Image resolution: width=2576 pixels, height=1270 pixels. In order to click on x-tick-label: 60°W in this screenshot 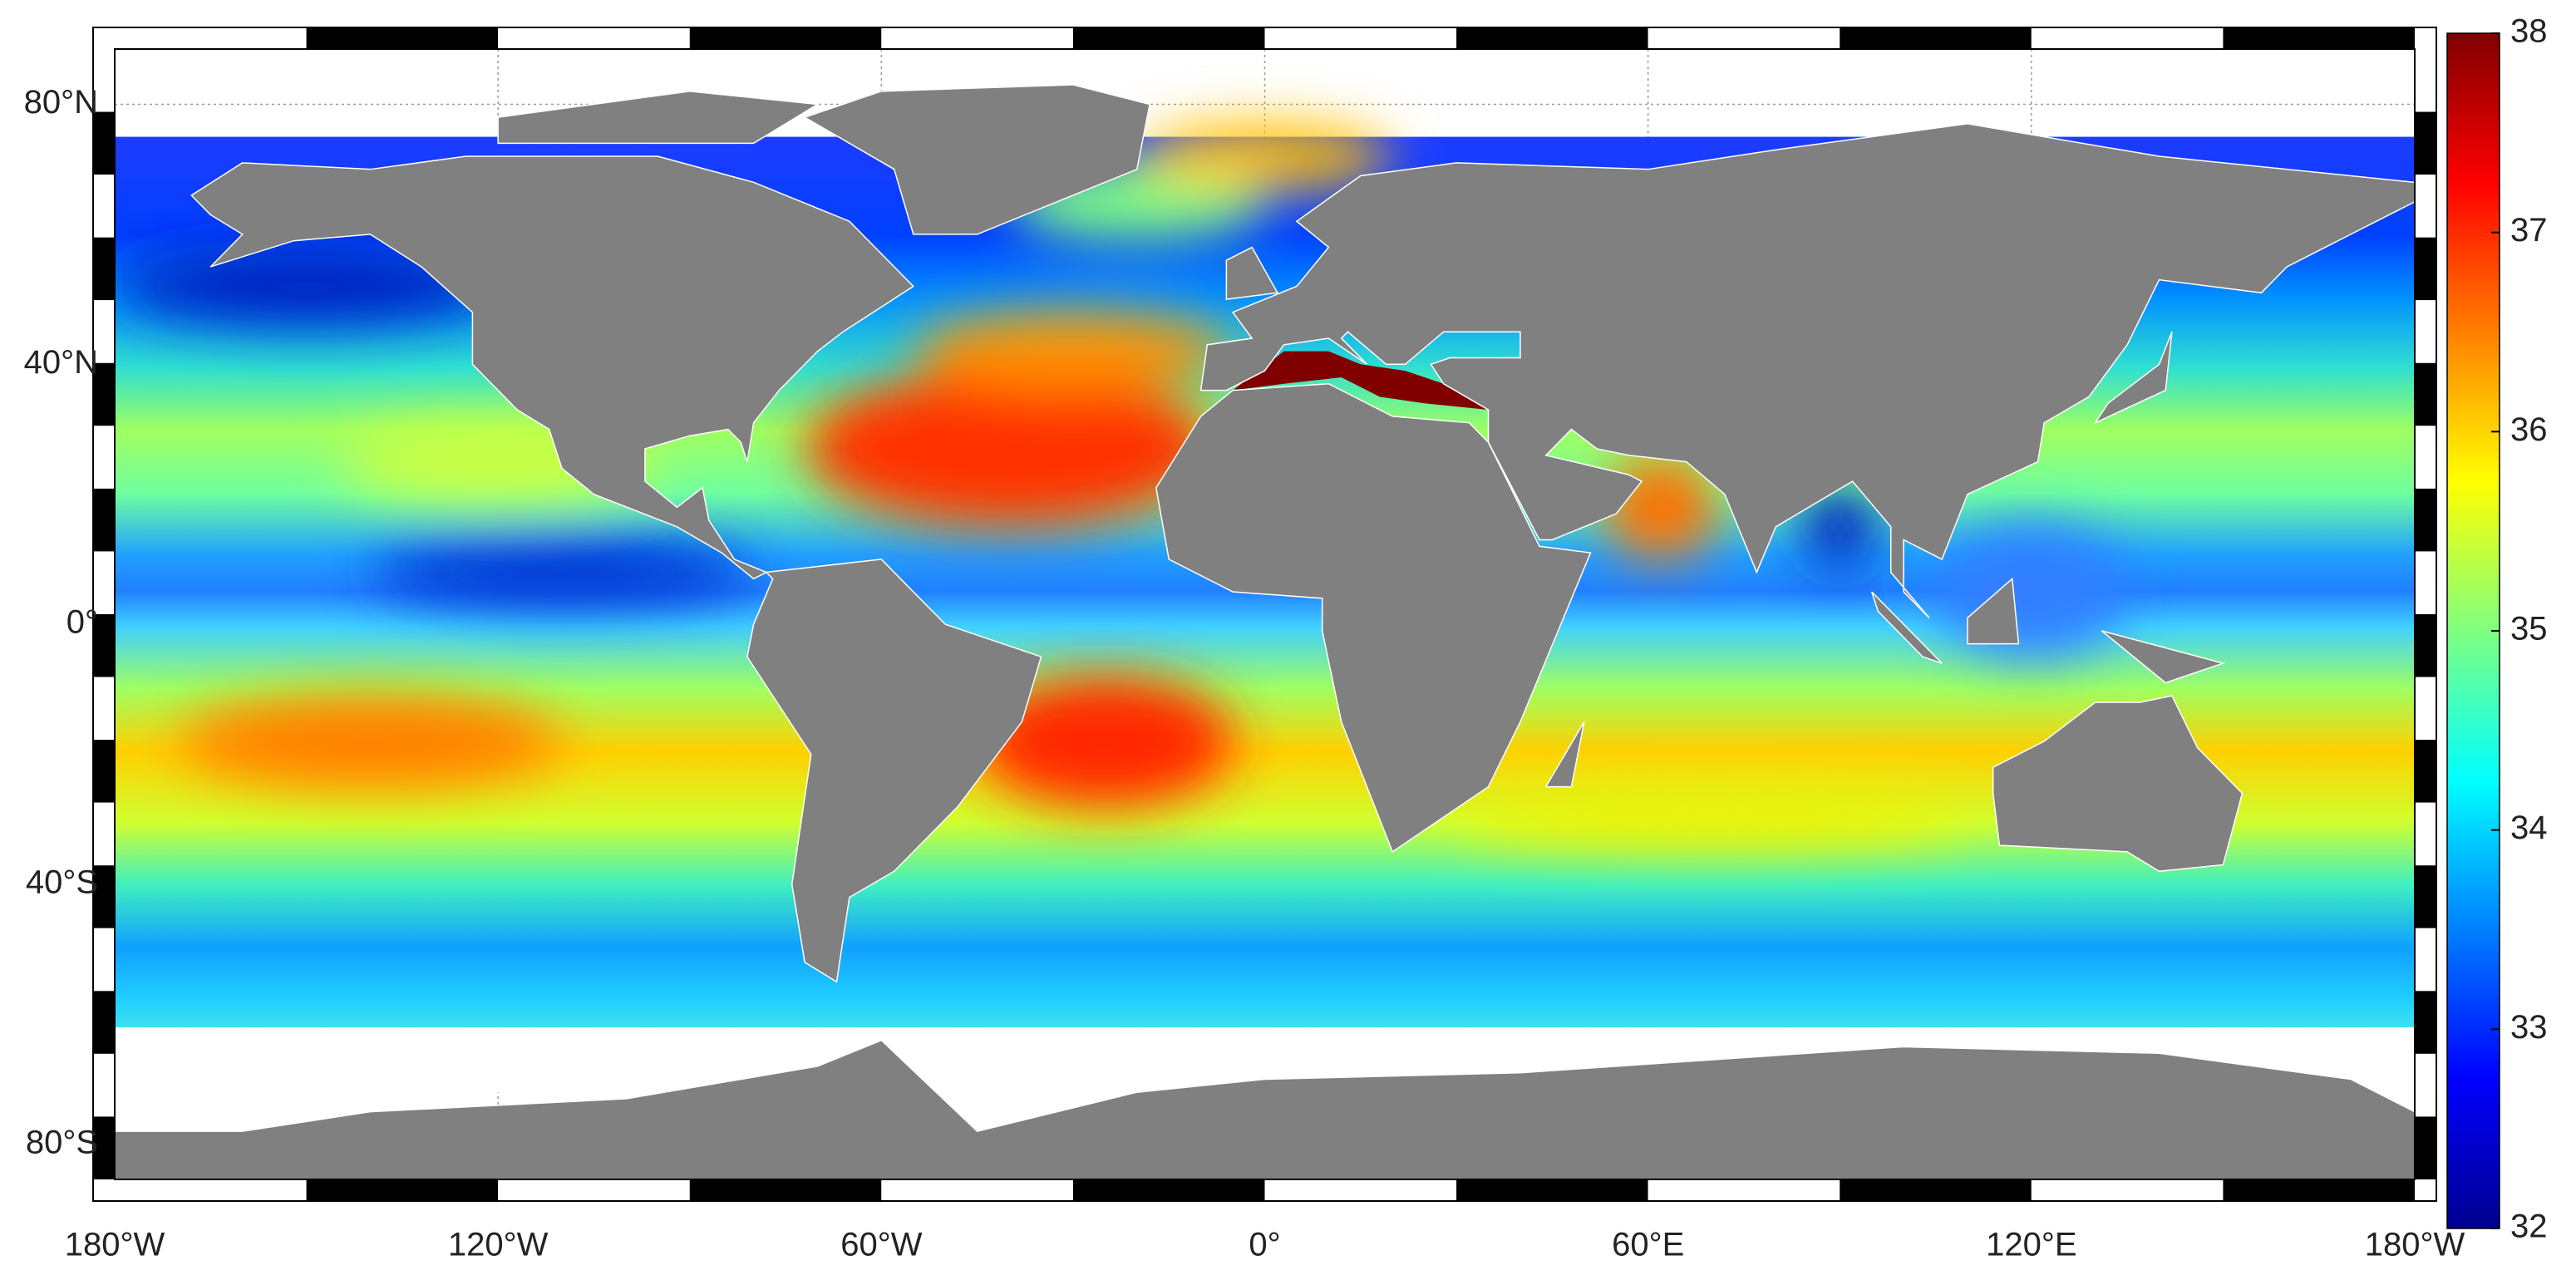, I will do `click(881, 1245)`.